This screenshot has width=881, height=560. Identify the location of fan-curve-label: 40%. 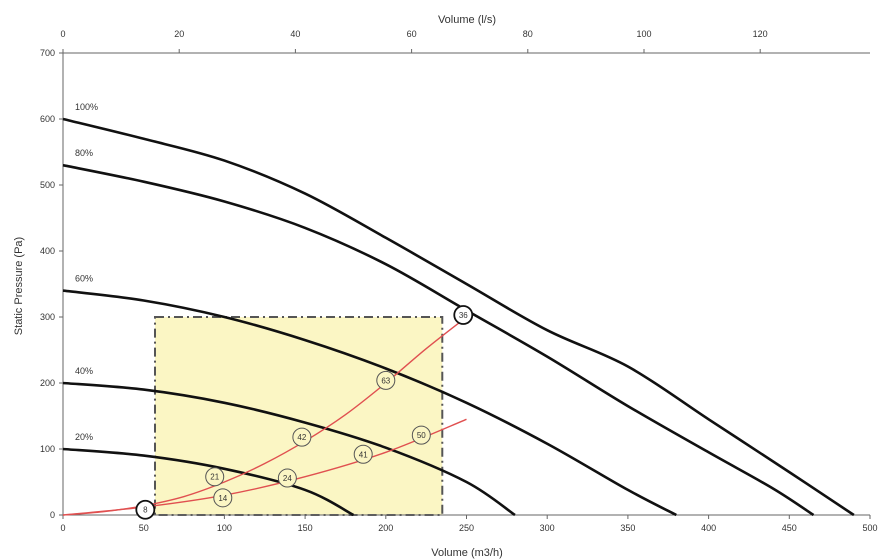
(84, 371).